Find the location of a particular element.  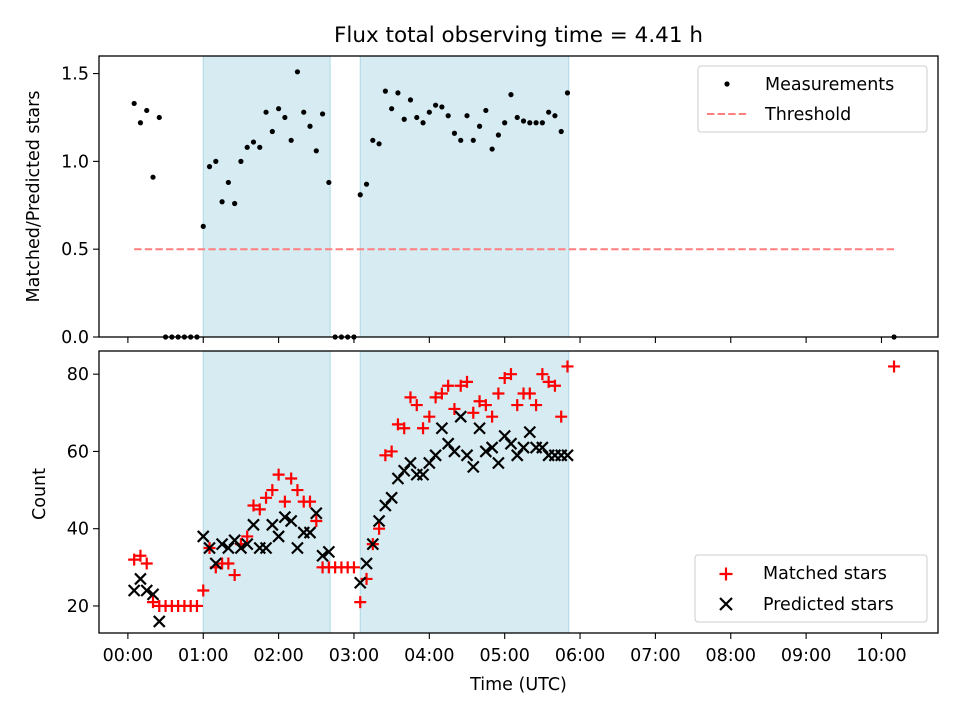

observing-window-band is located at coordinates (464, 492).